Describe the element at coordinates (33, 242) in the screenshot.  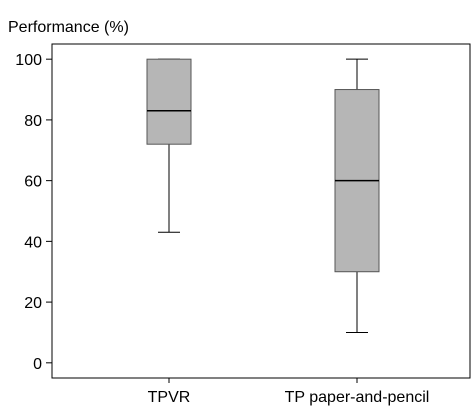
I see `y-tick-label: 40` at that location.